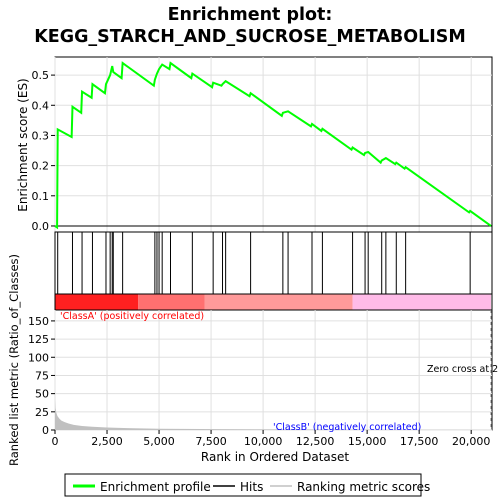 Image resolution: width=500 pixels, height=500 pixels. Describe the element at coordinates (23, 144) in the screenshot. I see `es-y-axis-label: Enrichment score (ES)` at that location.